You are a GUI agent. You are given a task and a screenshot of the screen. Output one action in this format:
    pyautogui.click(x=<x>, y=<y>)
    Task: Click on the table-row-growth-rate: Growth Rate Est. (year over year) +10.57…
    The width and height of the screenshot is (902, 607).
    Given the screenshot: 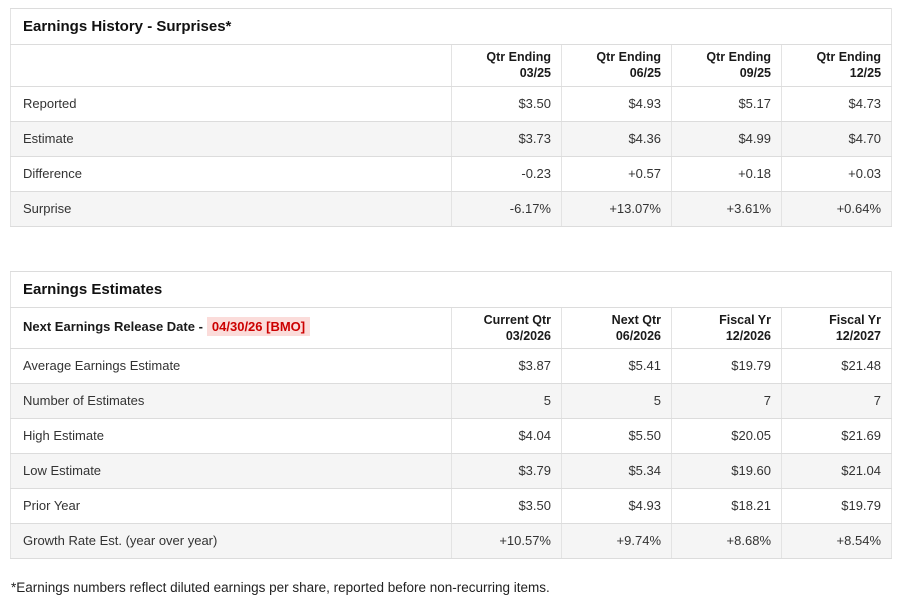 What is the action you would take?
    pyautogui.click(x=451, y=541)
    